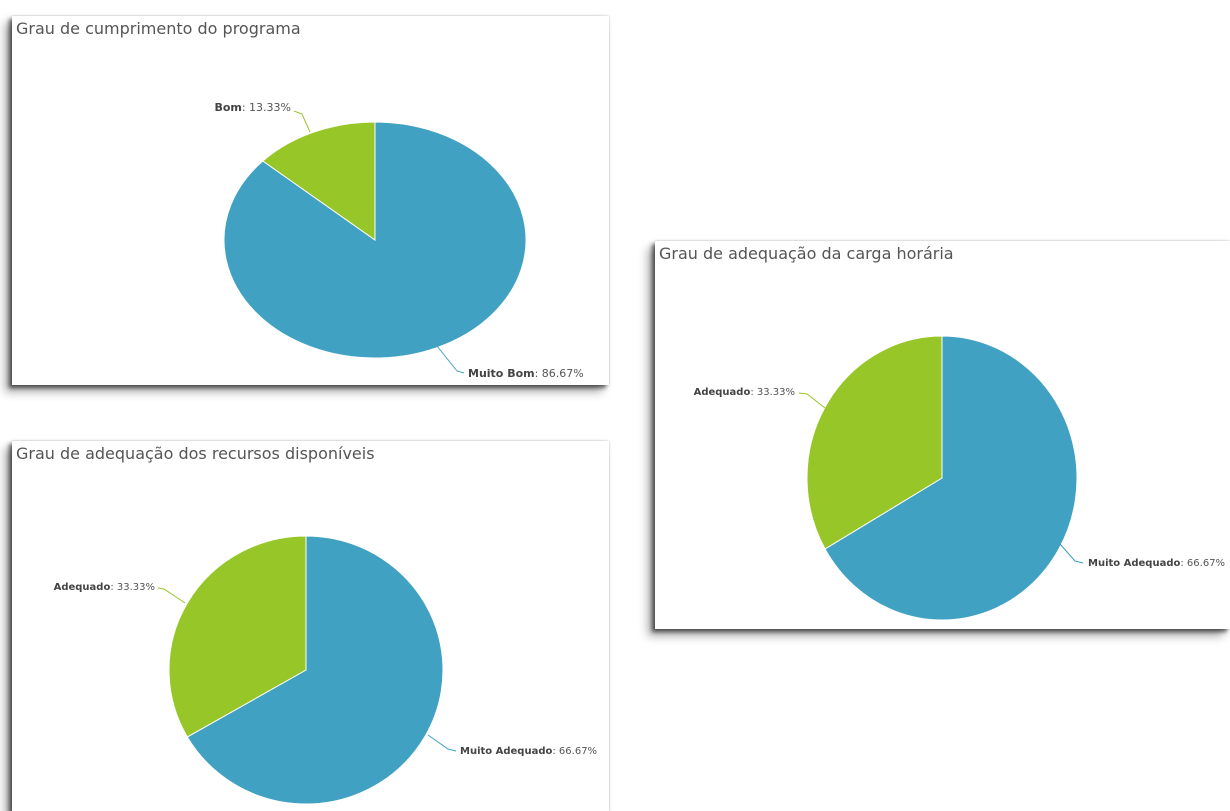  I want to click on pie-chart: Muito Adequado: 66.67% Adequado: 33.33%, so click(325, 670).